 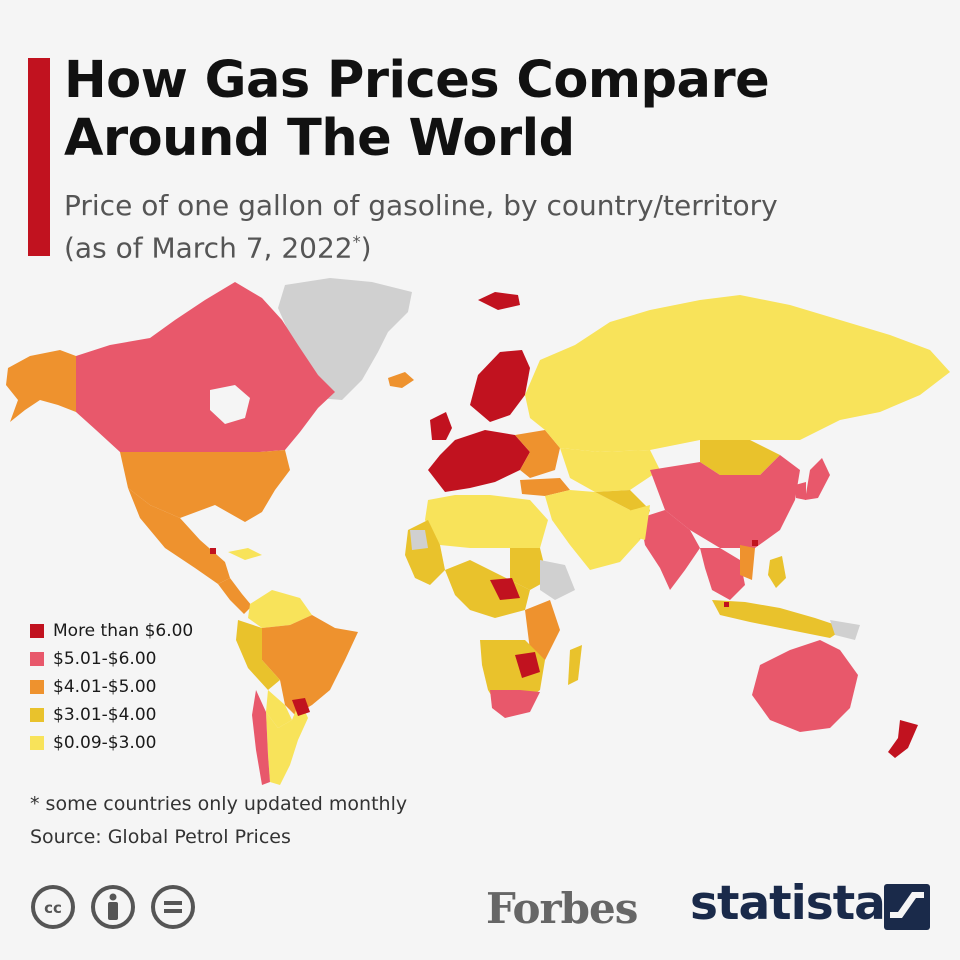 I want to click on legend-item: More than $6.00, so click(x=111, y=631).